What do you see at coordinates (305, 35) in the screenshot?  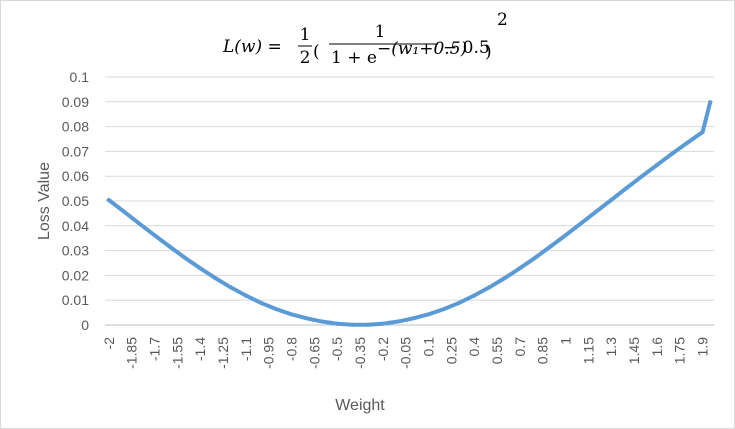 I see `title-half-numerator: 1` at bounding box center [305, 35].